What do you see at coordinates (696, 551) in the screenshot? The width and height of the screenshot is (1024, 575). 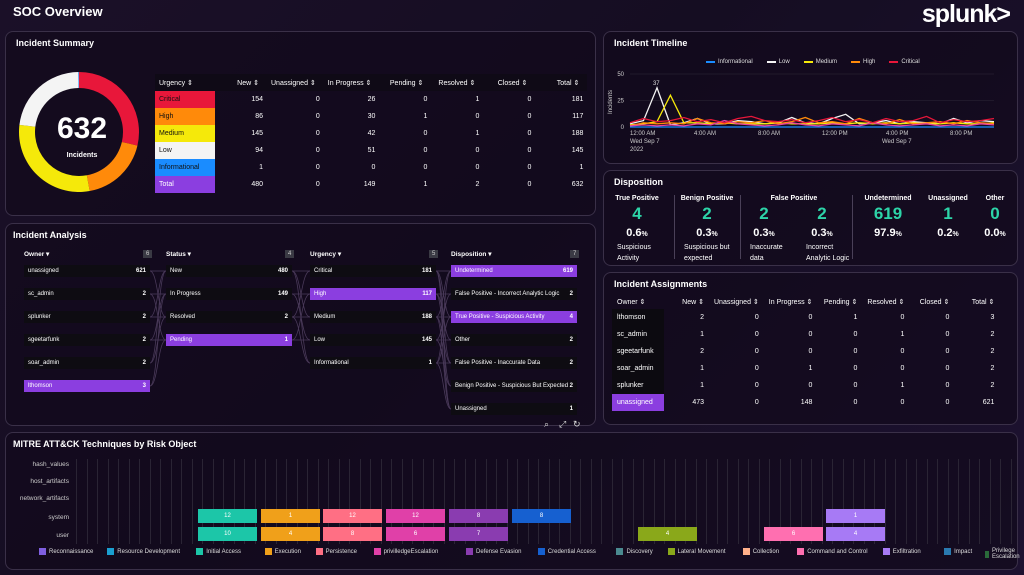 I see `legend-item: Lateral Movement` at bounding box center [696, 551].